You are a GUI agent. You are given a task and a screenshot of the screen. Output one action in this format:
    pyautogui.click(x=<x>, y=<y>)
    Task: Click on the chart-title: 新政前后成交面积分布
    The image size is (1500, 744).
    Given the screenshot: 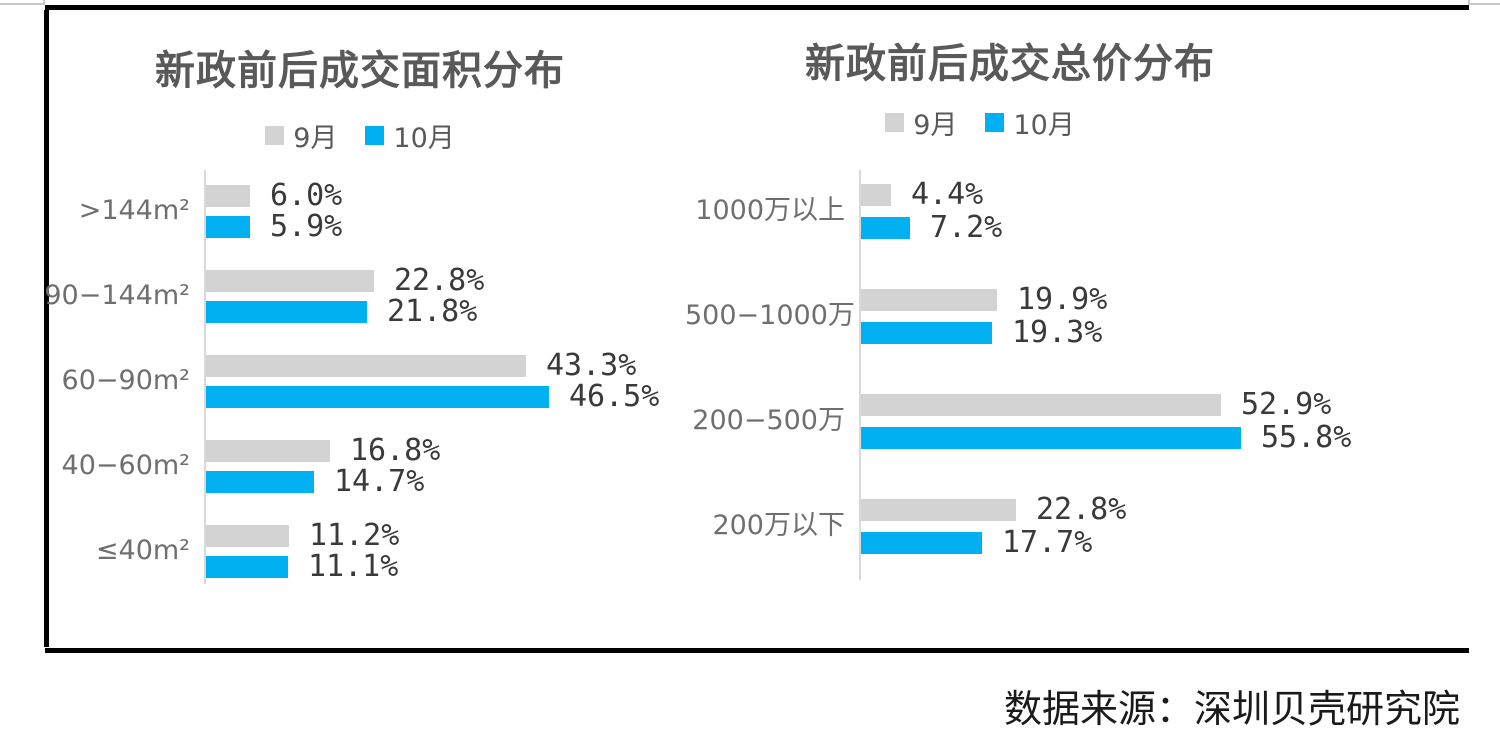 What is the action you would take?
    pyautogui.click(x=360, y=71)
    